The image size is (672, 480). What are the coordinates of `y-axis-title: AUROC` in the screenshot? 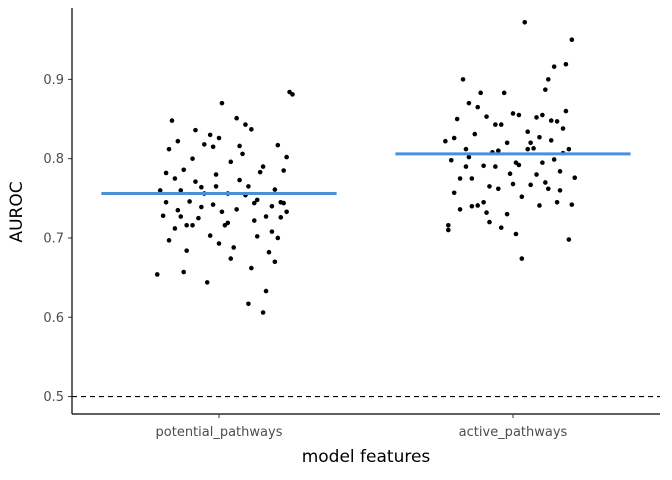 It's located at (17, 211).